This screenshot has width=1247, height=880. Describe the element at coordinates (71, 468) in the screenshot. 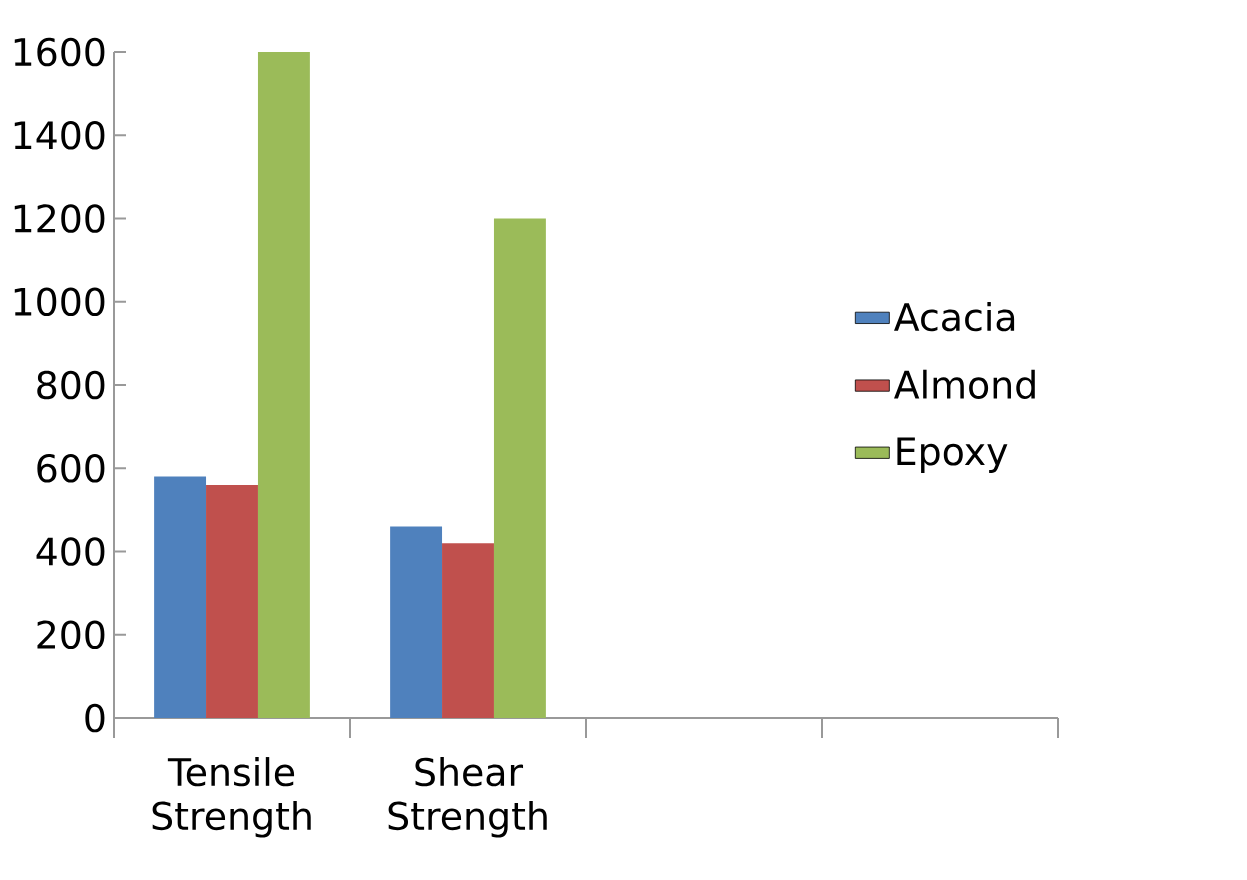

I see `y-tick-label: 600` at that location.